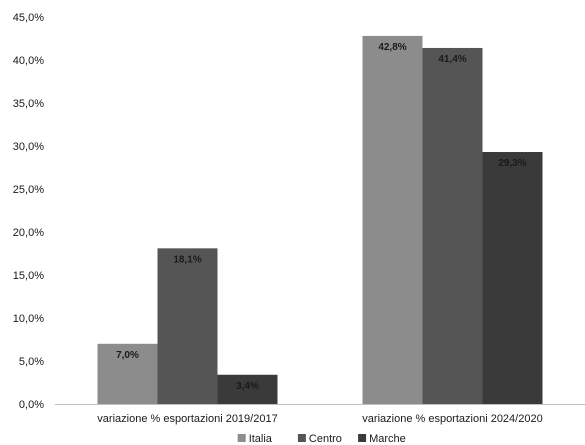  Describe the element at coordinates (31, 405) in the screenshot. I see `y-tick-label: 0,0%` at that location.